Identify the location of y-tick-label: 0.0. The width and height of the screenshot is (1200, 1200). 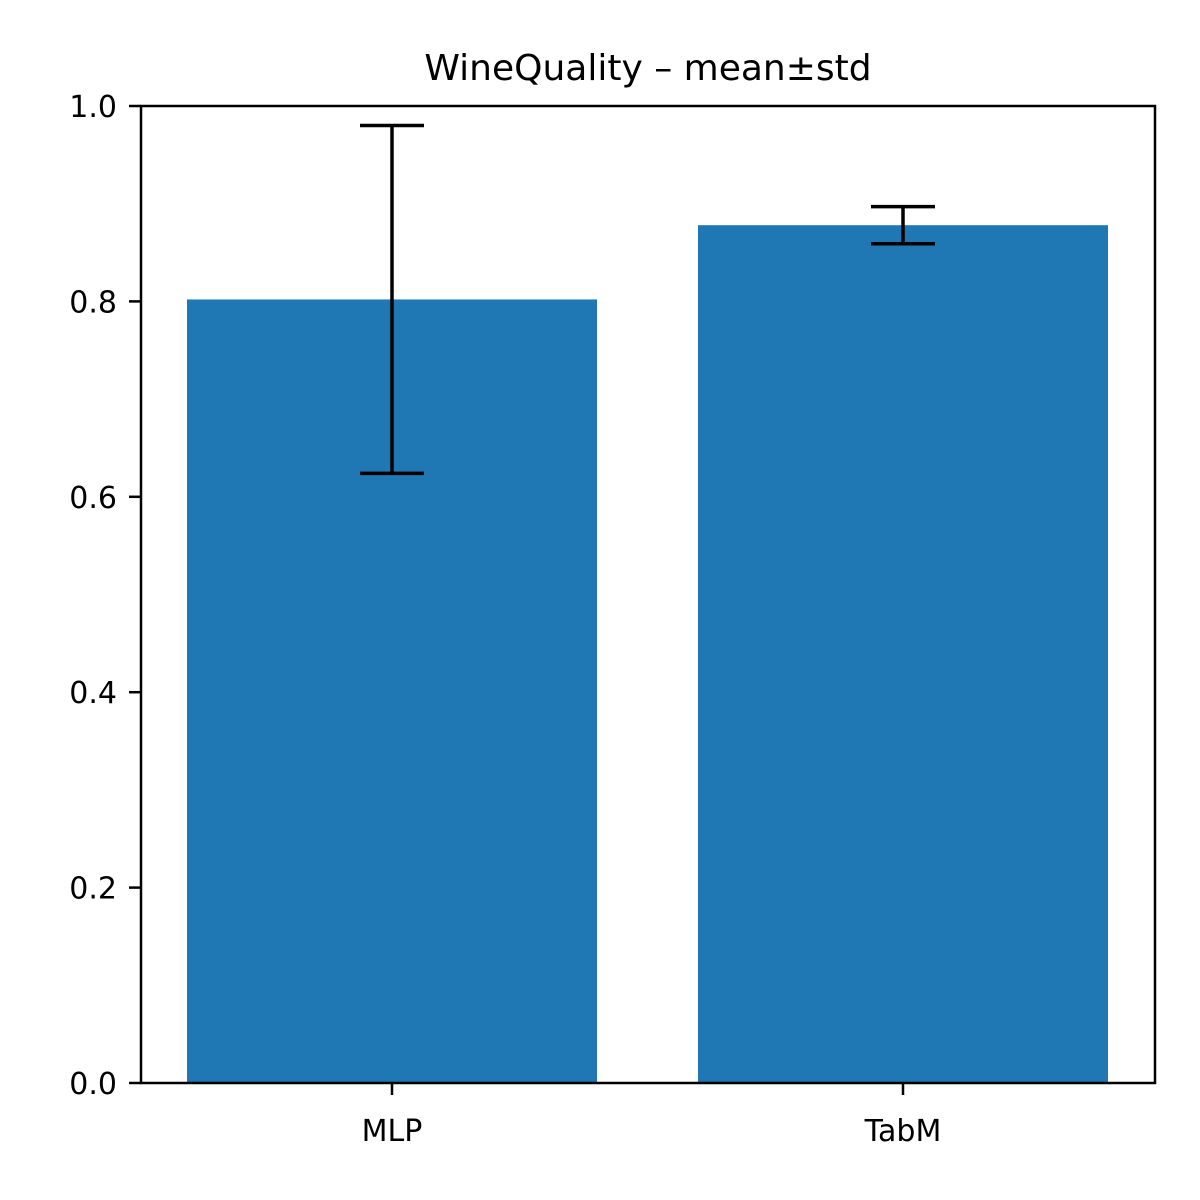
(93, 1084).